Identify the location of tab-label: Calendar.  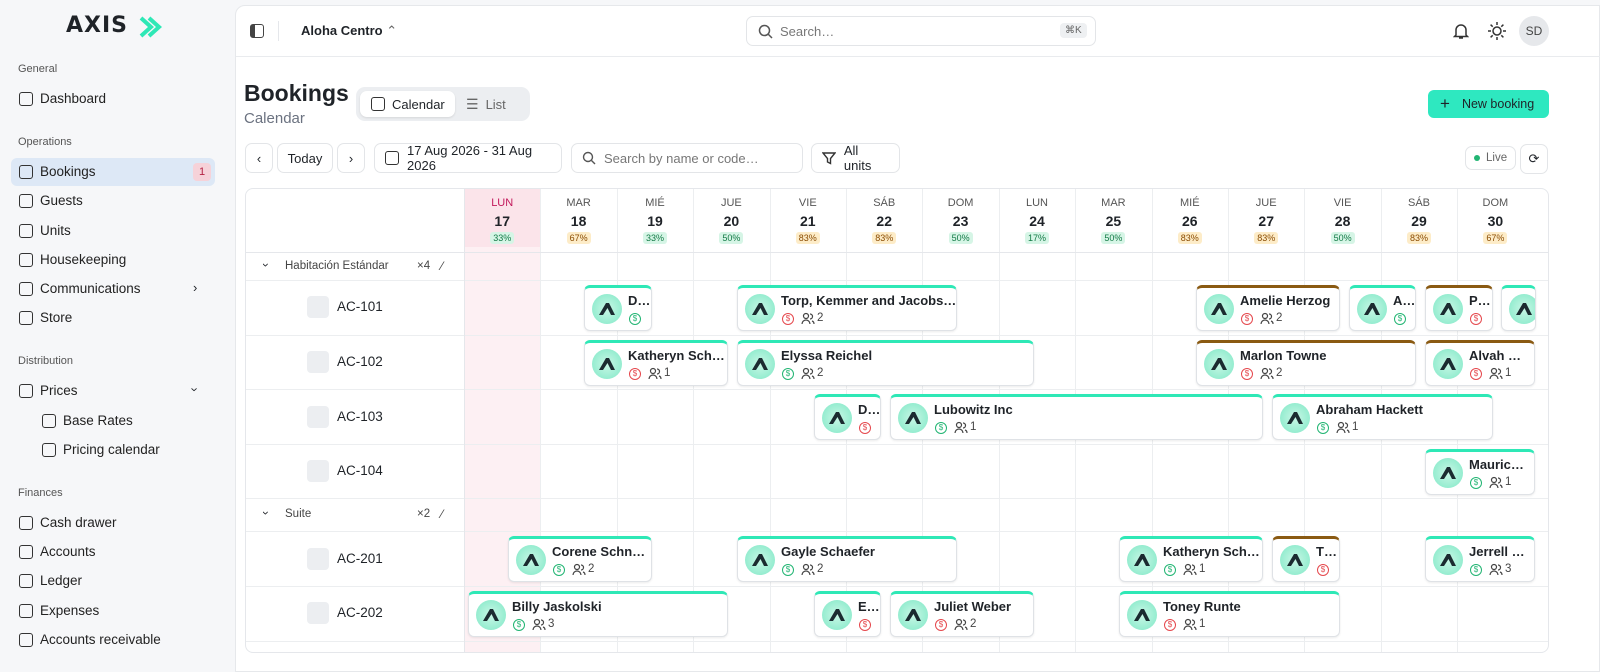
(418, 104).